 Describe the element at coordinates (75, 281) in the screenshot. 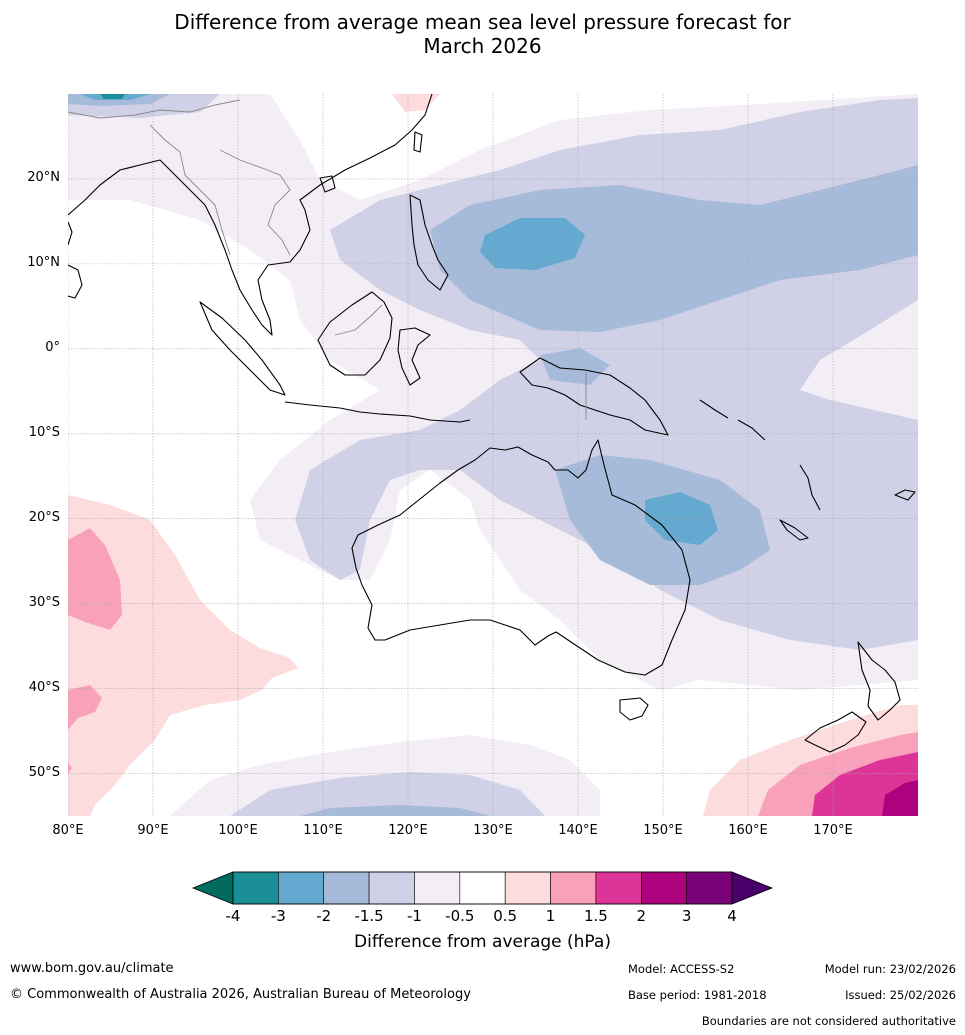

I see `coastline-sri-lanka` at that location.